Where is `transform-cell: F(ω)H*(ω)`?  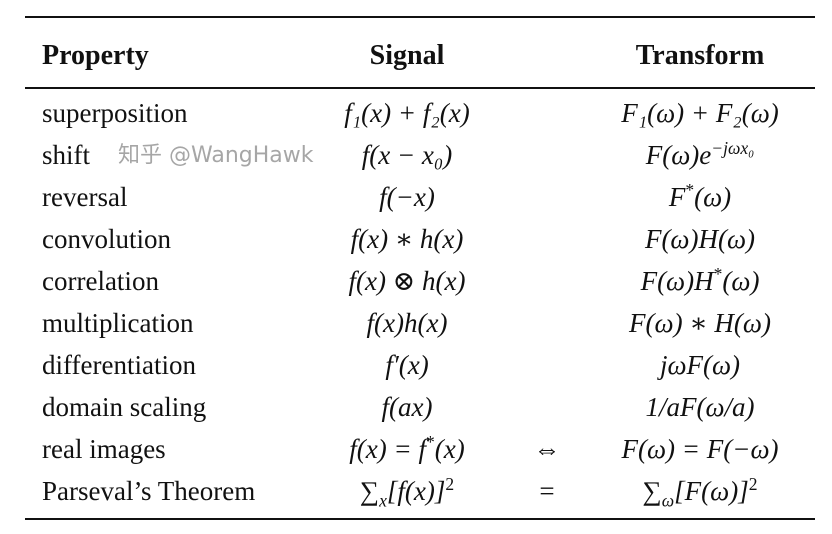 transform-cell: F(ω)H*(ω) is located at coordinates (700, 281).